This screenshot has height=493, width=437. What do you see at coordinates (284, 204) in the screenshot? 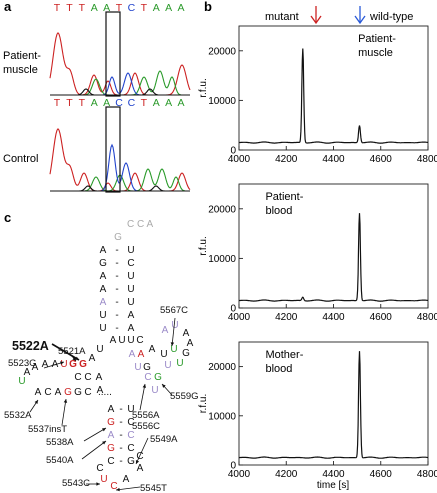
I see `panel-annotation: Patient-blood` at bounding box center [284, 204].